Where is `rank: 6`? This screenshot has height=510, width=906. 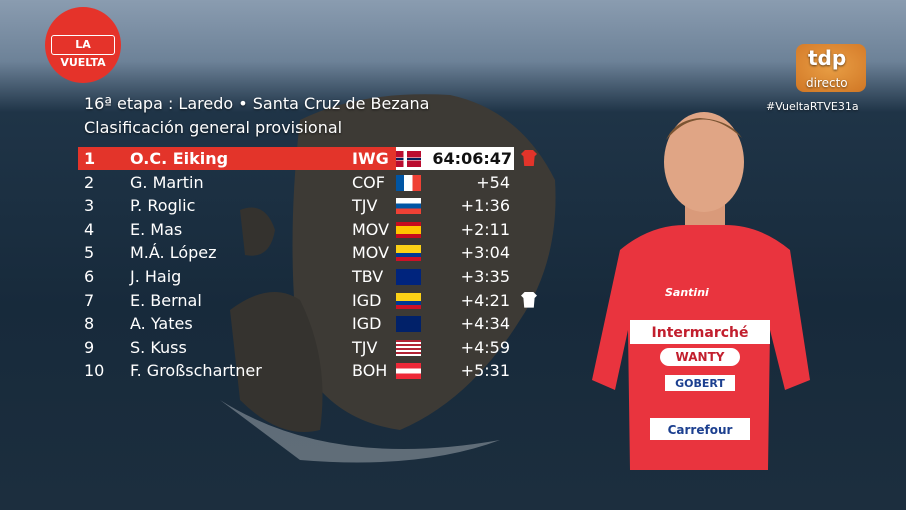
rank: 6 is located at coordinates (89, 276).